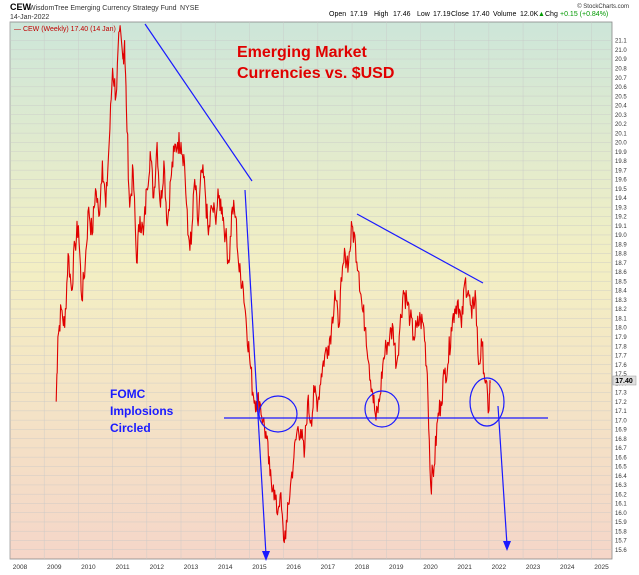  What do you see at coordinates (621, 375) in the screenshot?
I see `y-tick-label: 17.5` at bounding box center [621, 375].